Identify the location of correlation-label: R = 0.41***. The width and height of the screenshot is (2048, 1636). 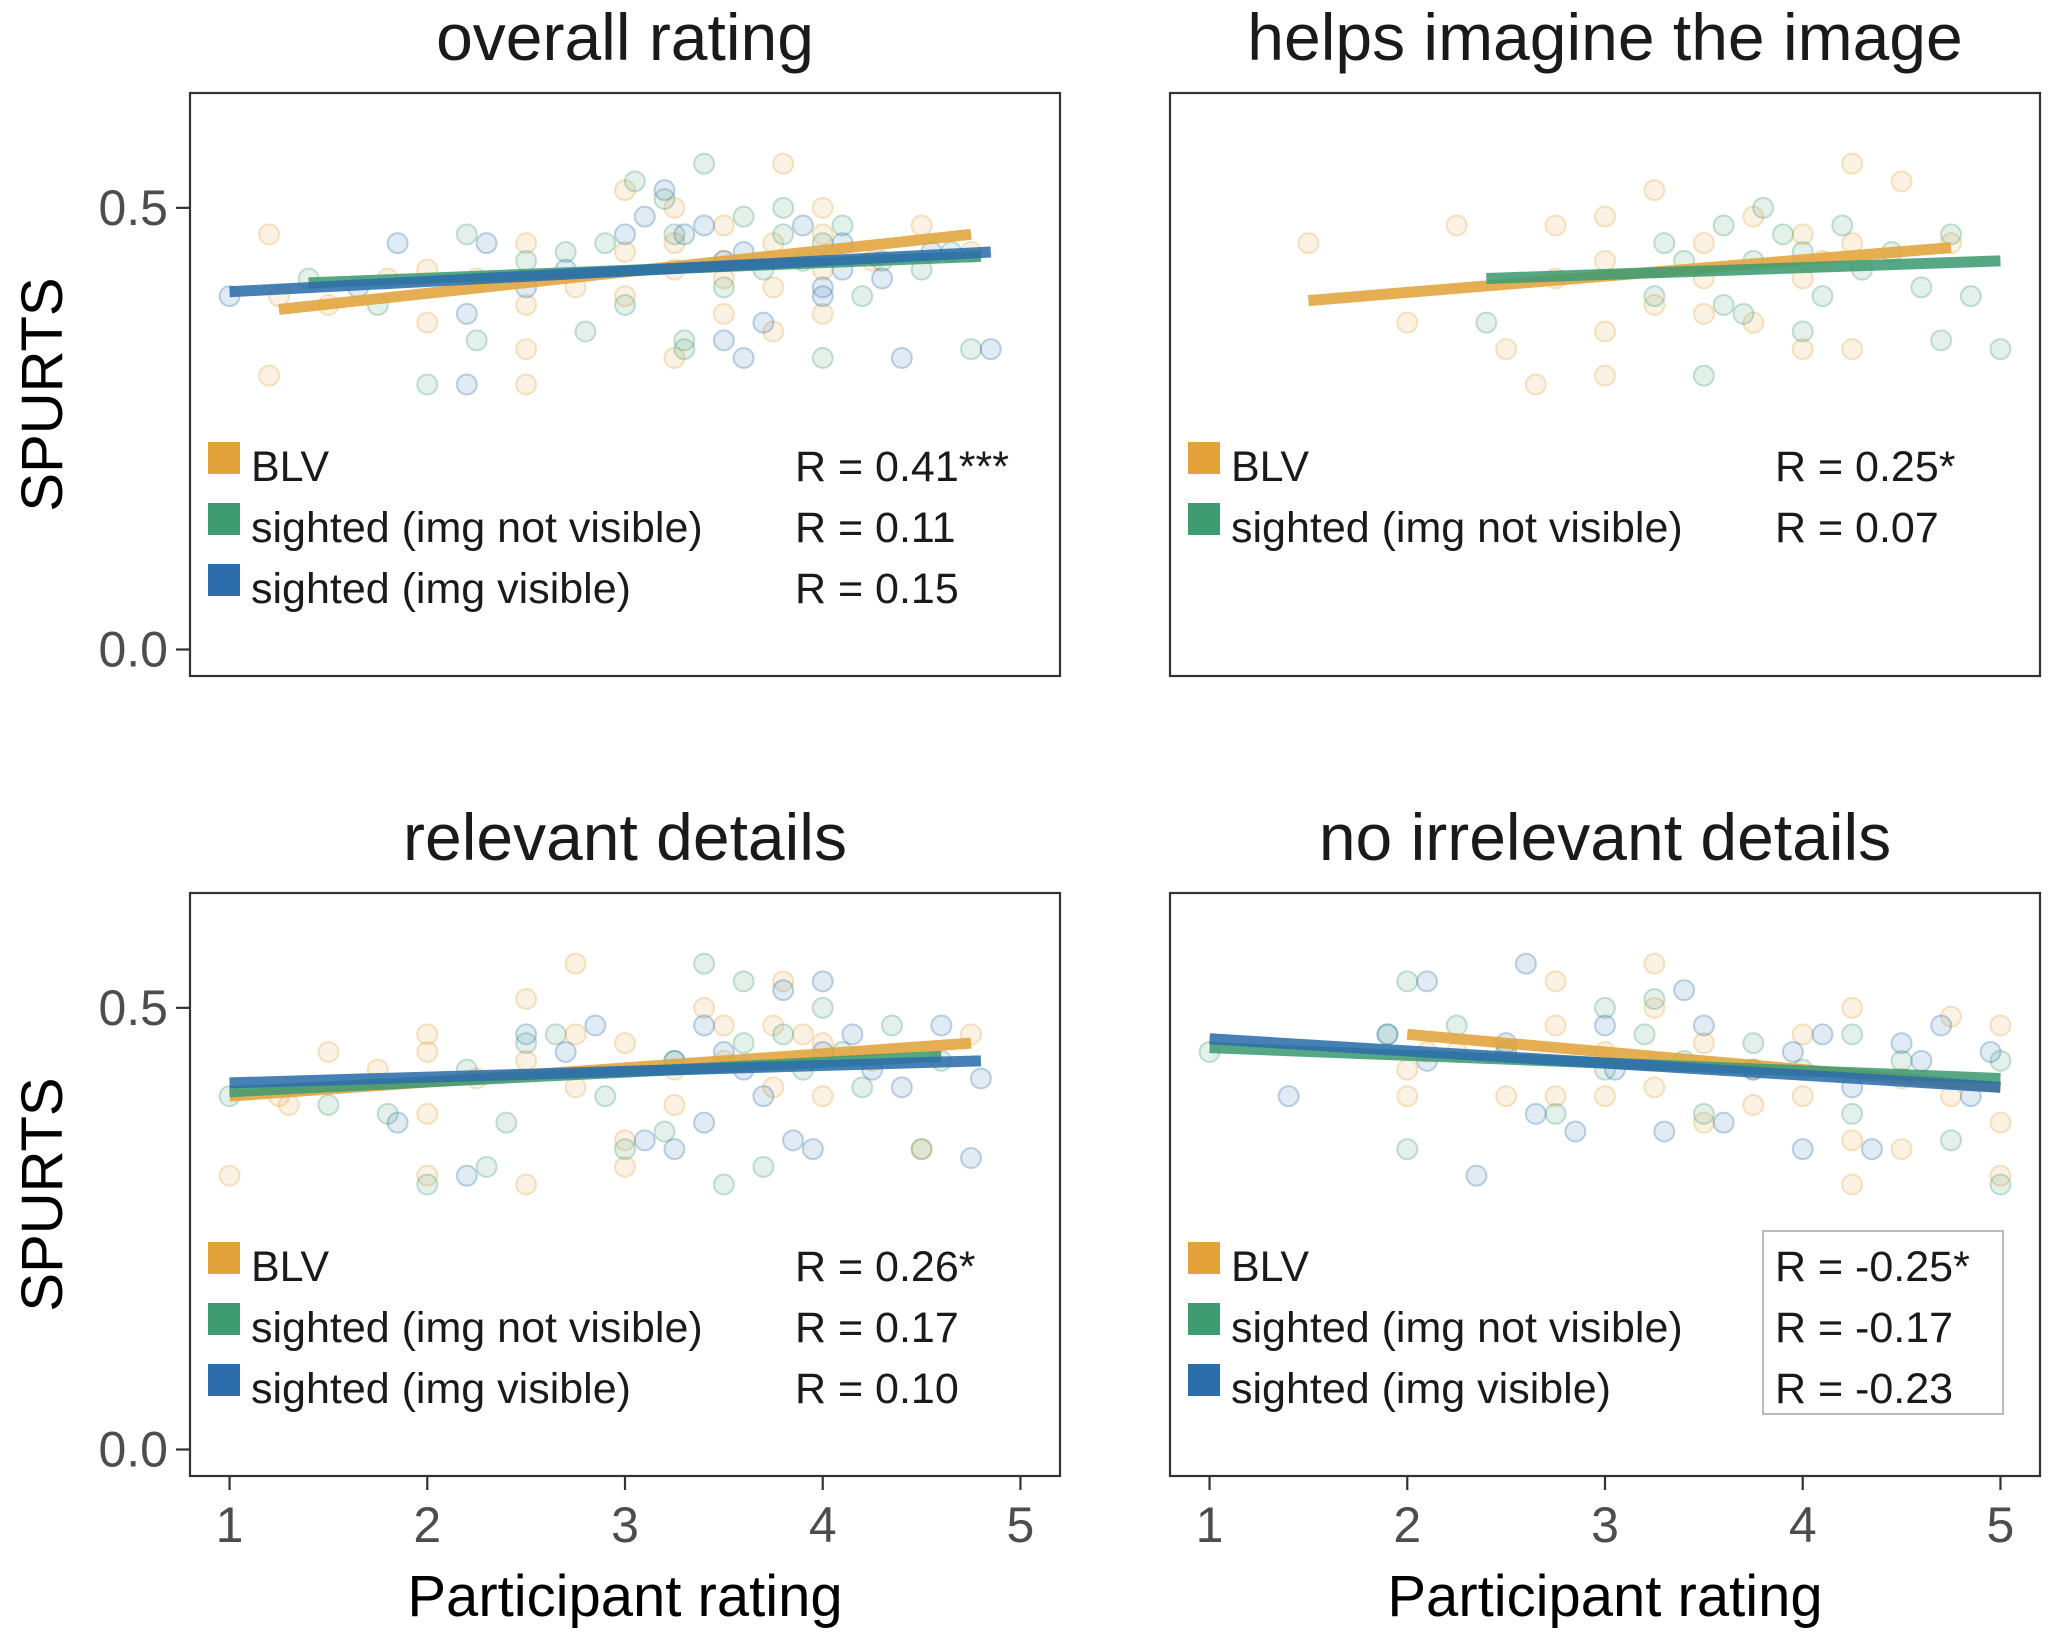
(902, 467).